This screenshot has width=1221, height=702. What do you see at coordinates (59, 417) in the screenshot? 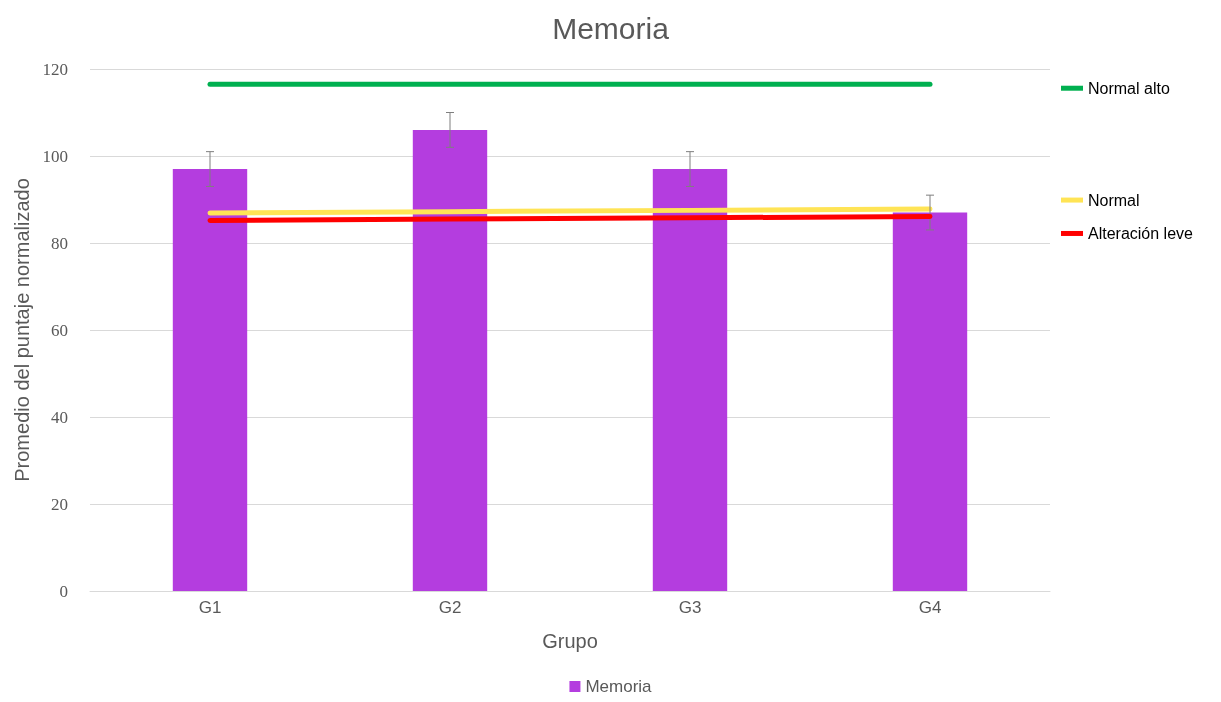
I see `y-tick-label: 40` at bounding box center [59, 417].